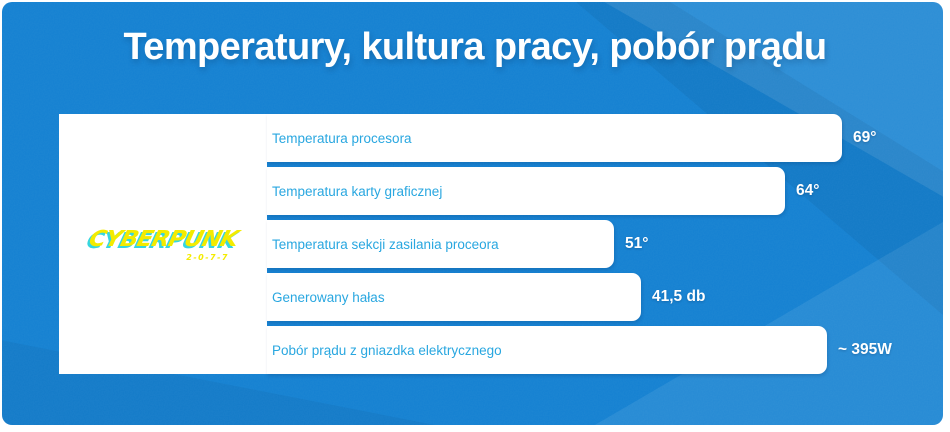  What do you see at coordinates (454, 297) in the screenshot?
I see `bar: Generowany hałas` at bounding box center [454, 297].